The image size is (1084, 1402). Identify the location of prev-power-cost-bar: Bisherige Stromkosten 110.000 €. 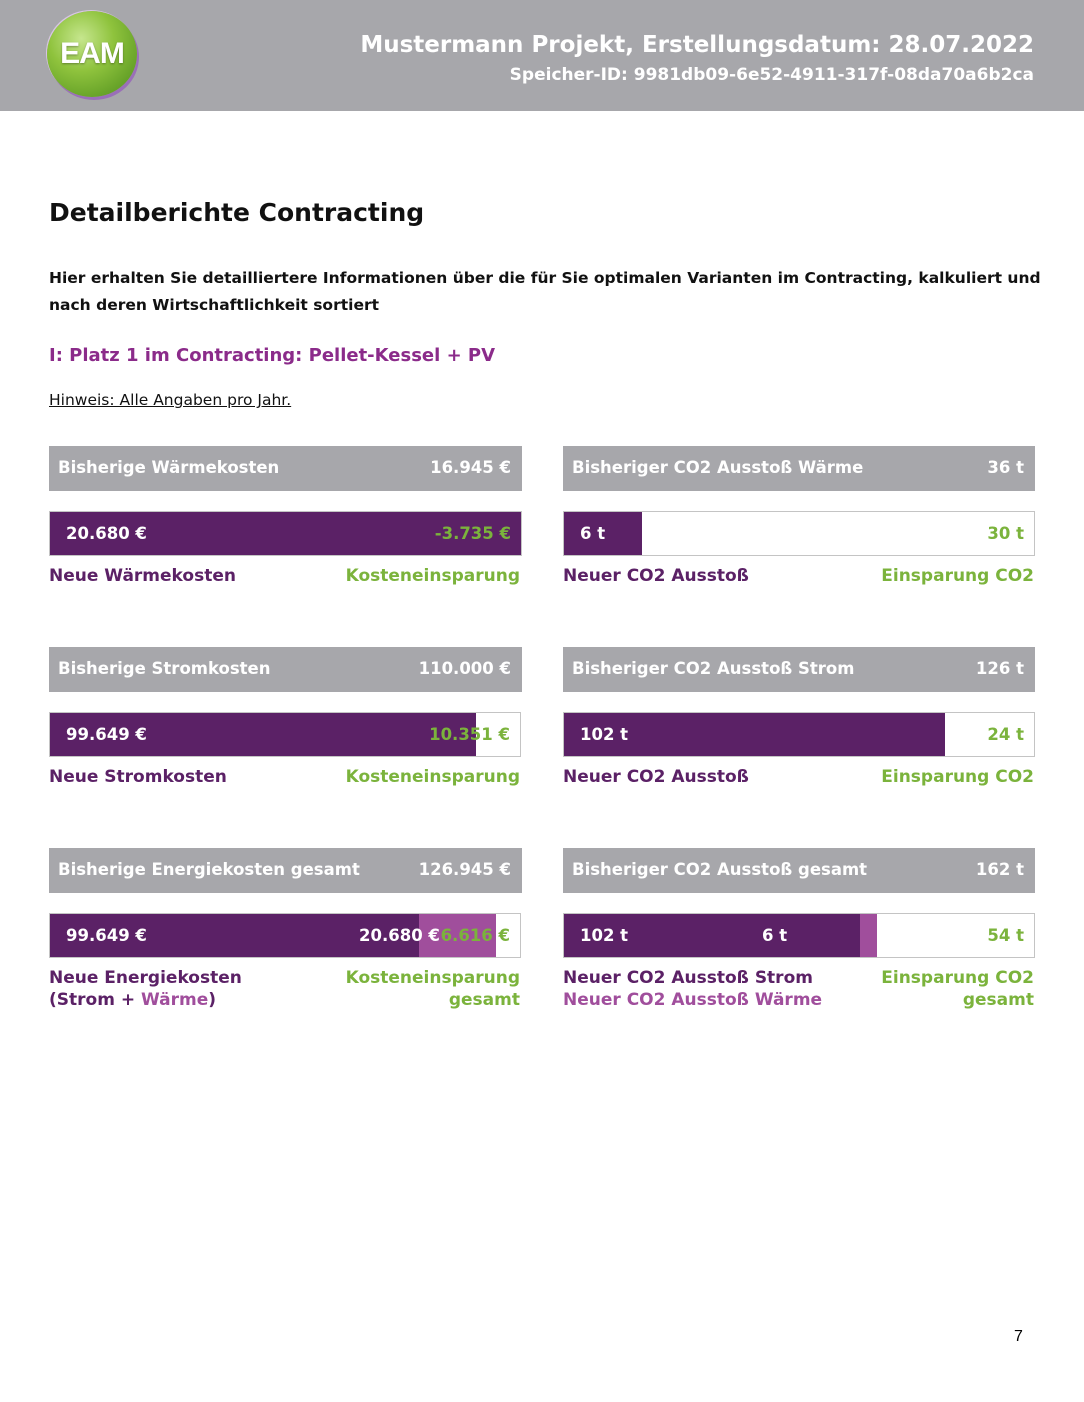
(285, 669).